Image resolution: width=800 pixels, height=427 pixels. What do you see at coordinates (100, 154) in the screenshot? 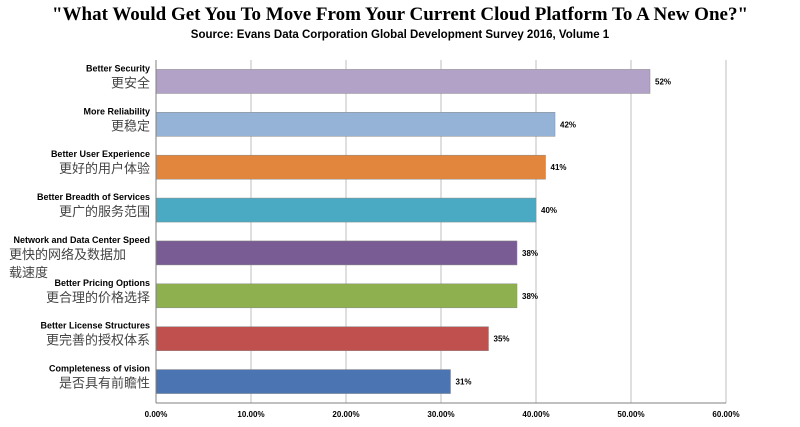
I see `category-label-en: Better User Experience` at bounding box center [100, 154].